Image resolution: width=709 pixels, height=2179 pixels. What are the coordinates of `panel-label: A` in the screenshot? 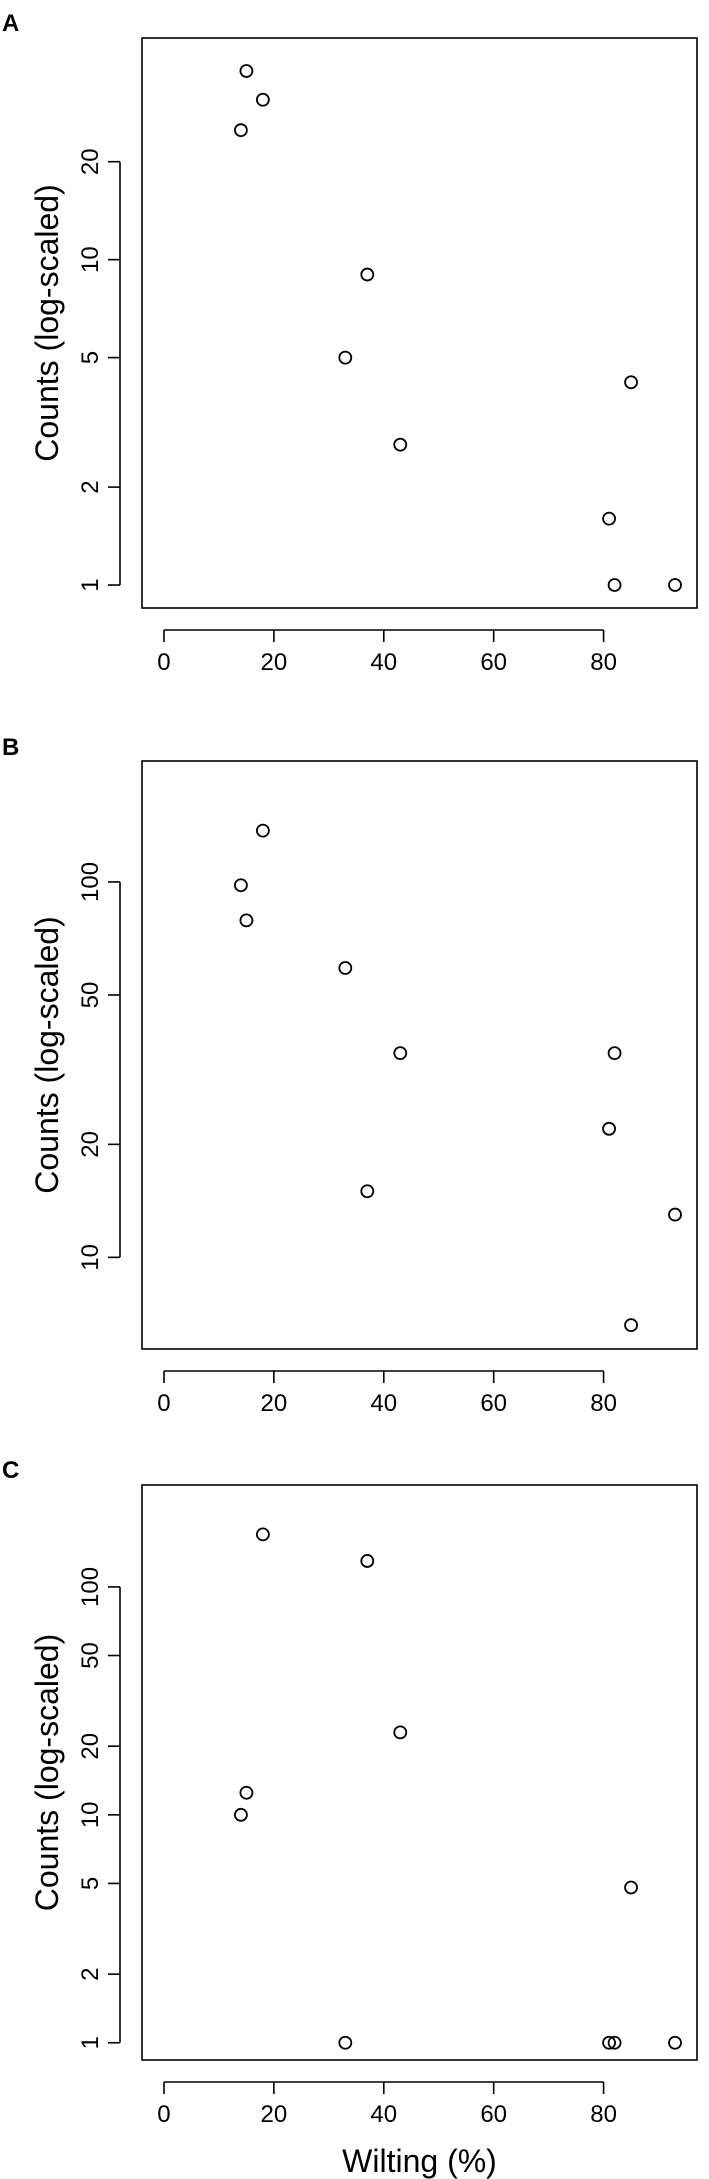 It's located at (10, 23).